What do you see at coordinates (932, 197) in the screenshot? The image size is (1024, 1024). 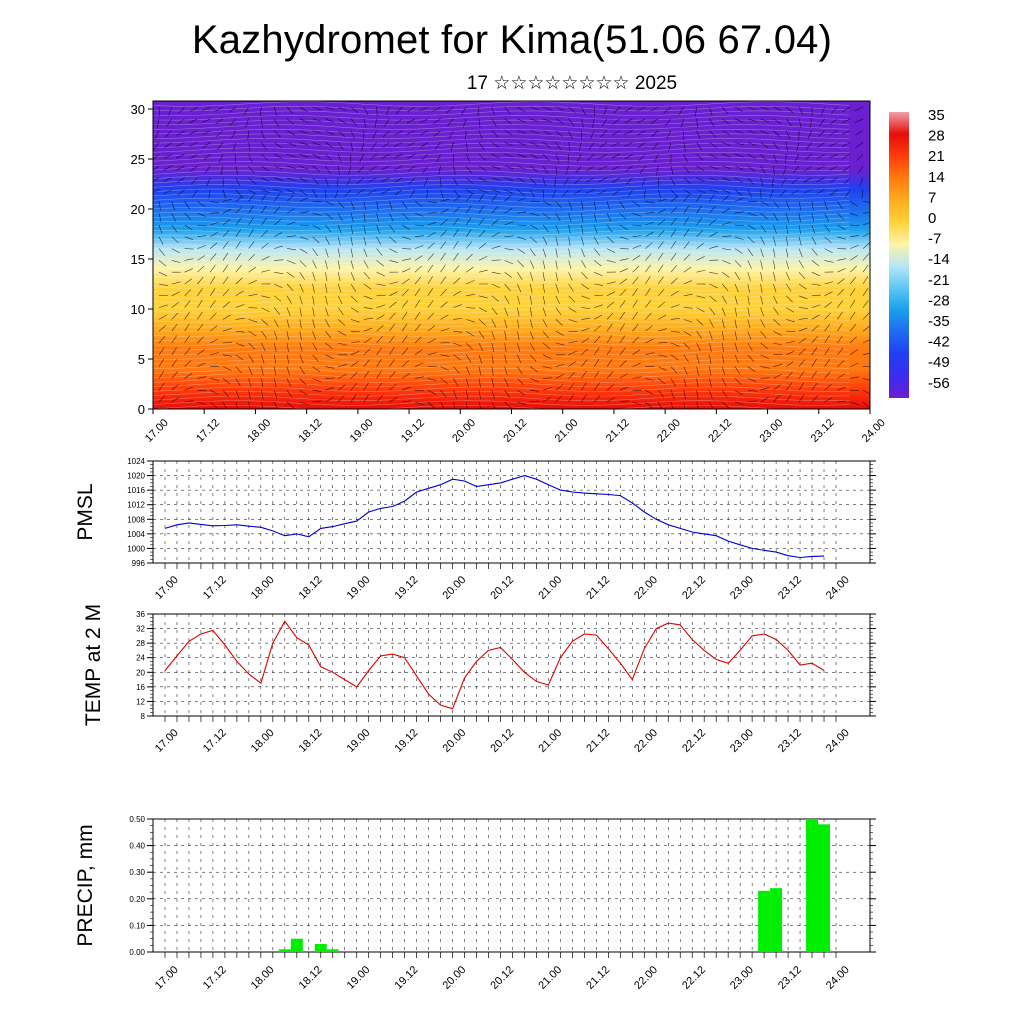 I see `colorbar-label: 7` at bounding box center [932, 197].